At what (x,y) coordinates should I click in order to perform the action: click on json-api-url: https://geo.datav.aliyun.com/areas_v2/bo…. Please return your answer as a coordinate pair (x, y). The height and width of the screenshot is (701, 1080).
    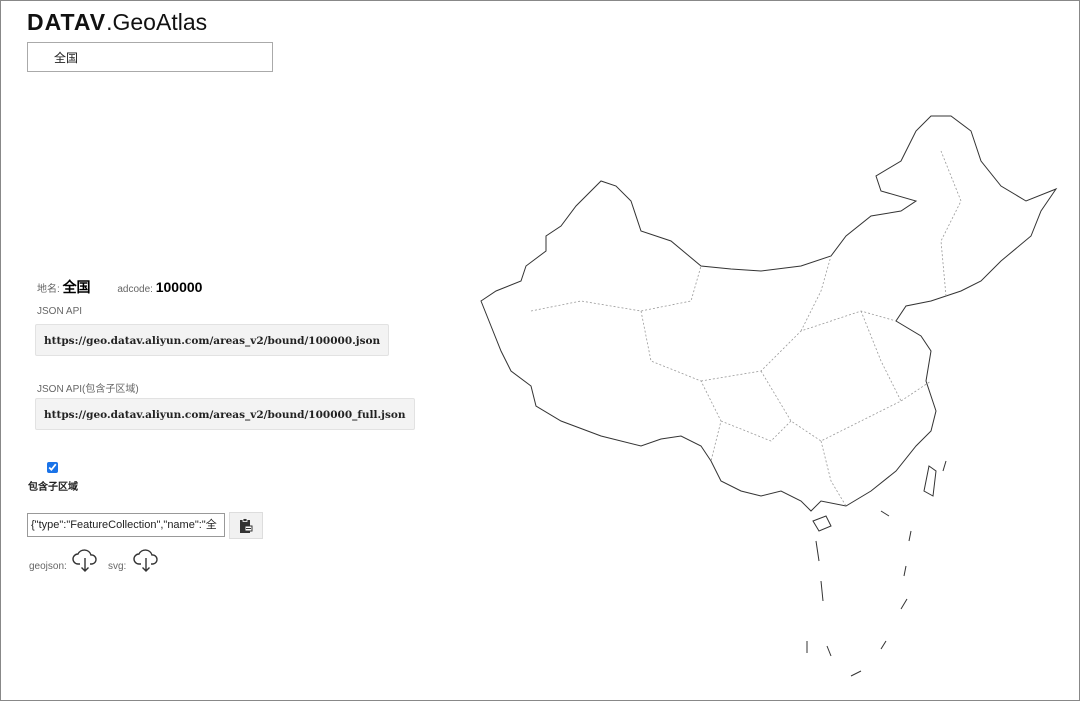
    Looking at the image, I should click on (212, 340).